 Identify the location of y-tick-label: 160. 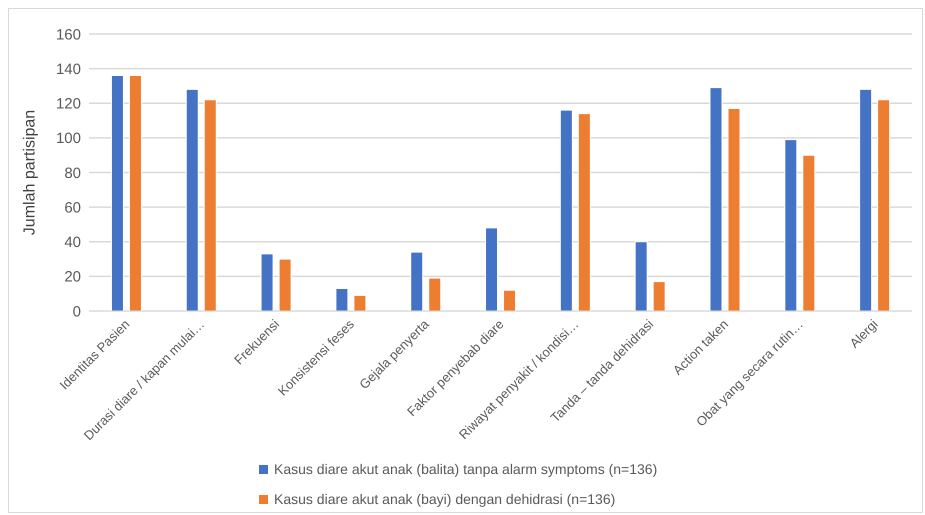
(68, 35).